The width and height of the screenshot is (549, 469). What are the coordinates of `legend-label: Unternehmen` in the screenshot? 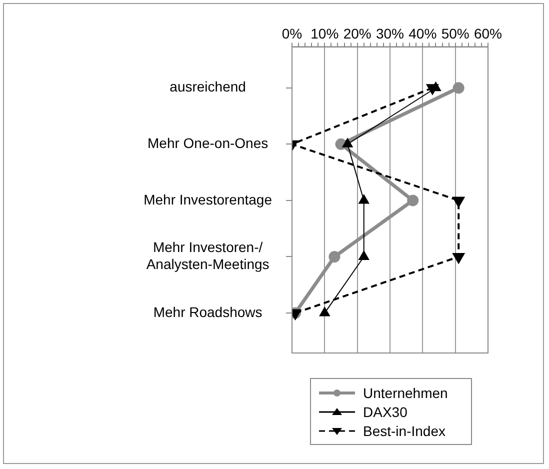 It's located at (405, 392).